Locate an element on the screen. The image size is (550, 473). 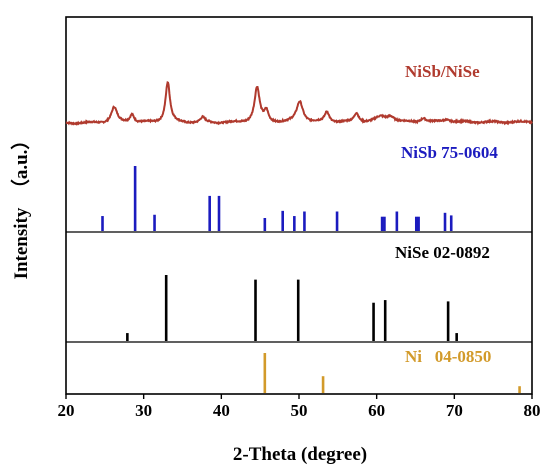
y-axis-label: Intensity （a.u.） is located at coordinates (20, 205).